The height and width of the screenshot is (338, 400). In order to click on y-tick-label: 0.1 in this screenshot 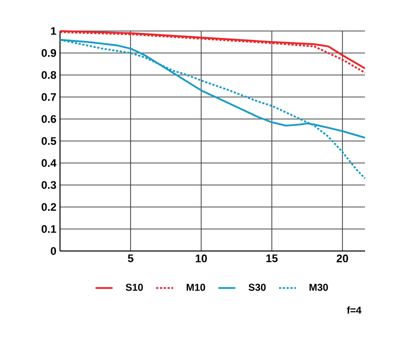, I will do `click(49, 229)`.